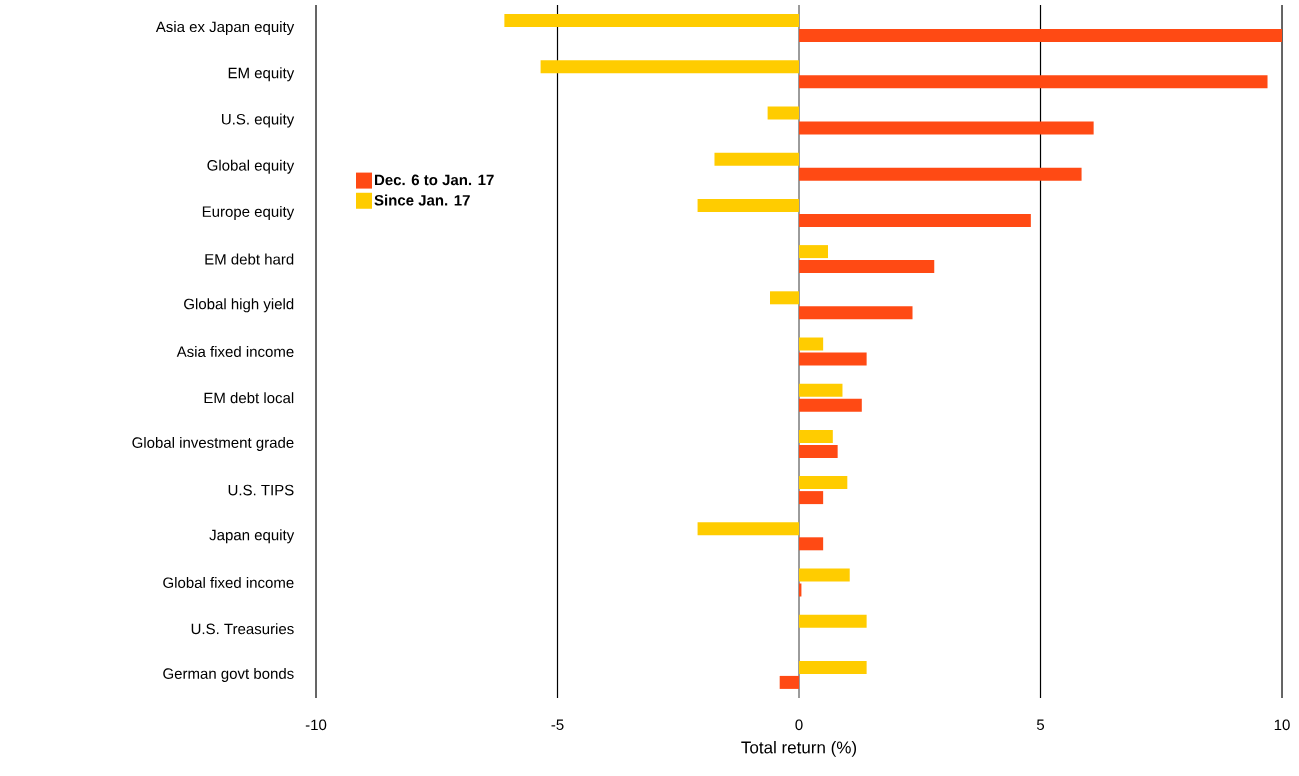  What do you see at coordinates (248, 212) in the screenshot?
I see `y-tick-label: Europe equity` at bounding box center [248, 212].